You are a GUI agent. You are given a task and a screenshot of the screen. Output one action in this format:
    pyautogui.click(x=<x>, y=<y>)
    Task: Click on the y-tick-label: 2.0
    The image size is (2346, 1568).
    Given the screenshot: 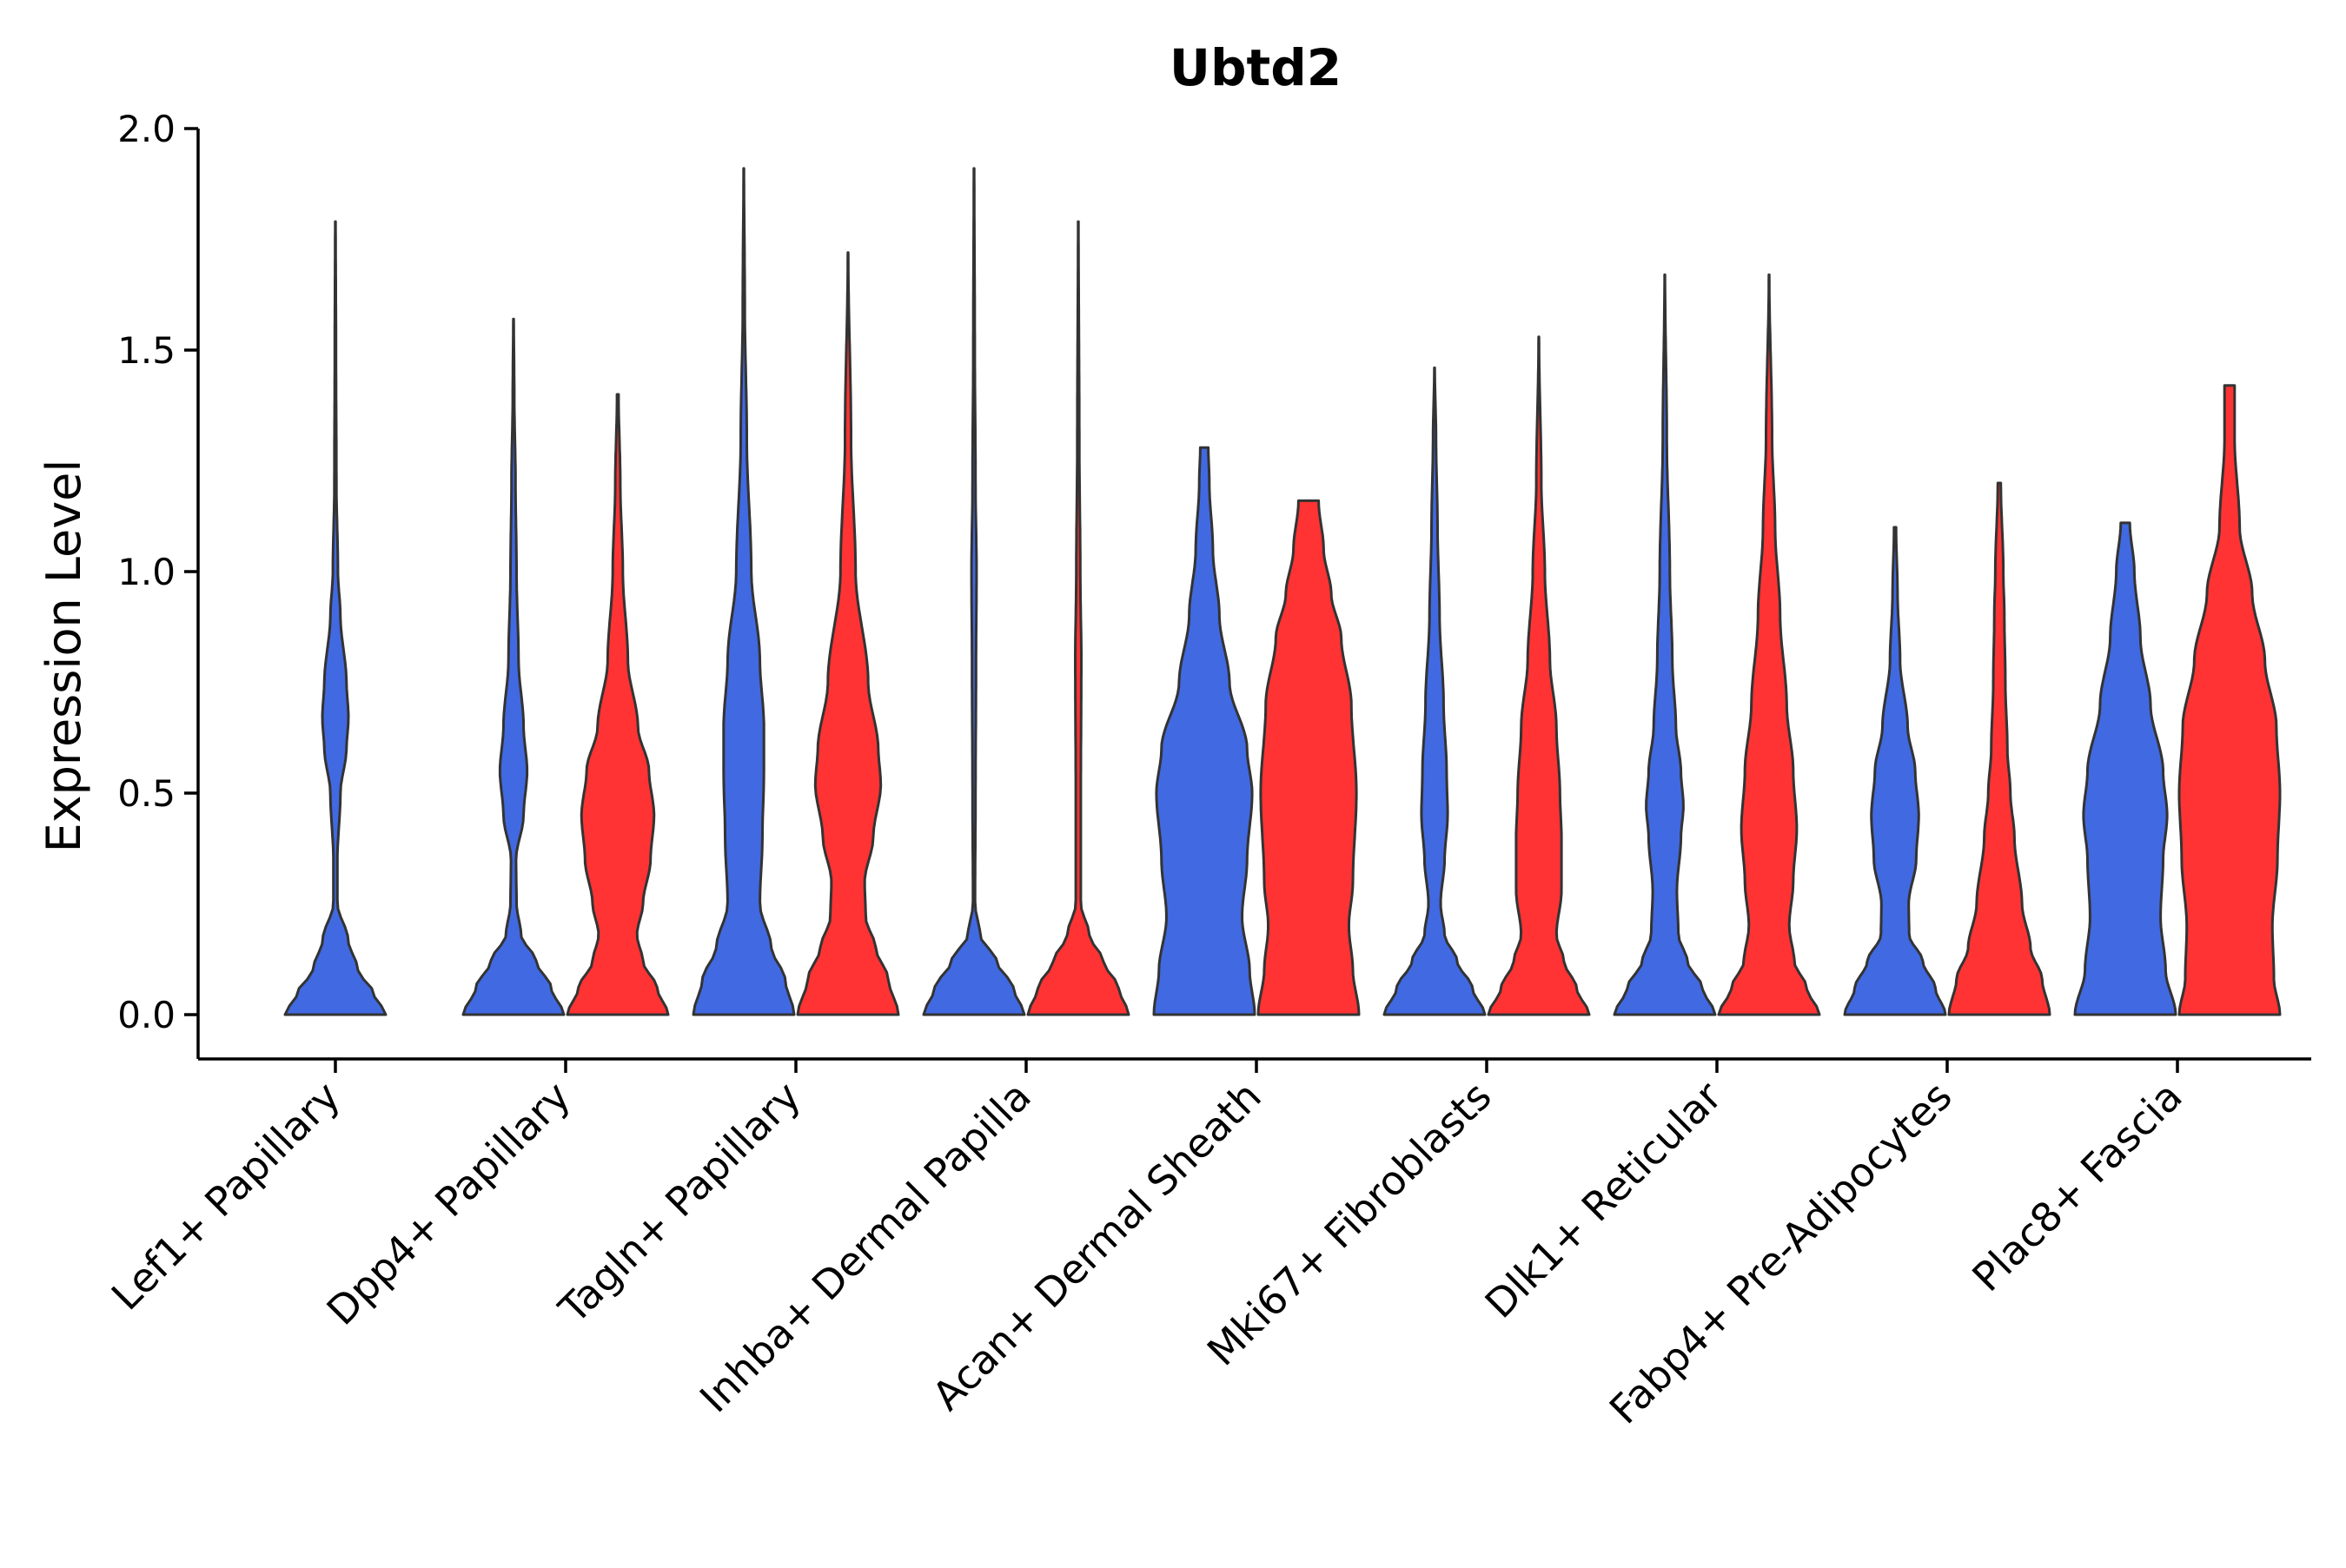 What is the action you would take?
    pyautogui.click(x=146, y=129)
    